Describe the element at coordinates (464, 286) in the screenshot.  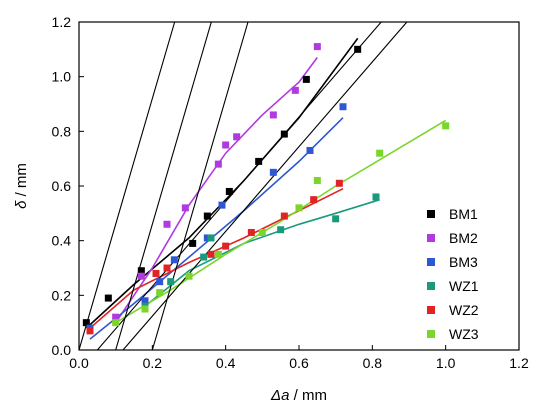
I see `legend-label-wz1: WZ1` at that location.